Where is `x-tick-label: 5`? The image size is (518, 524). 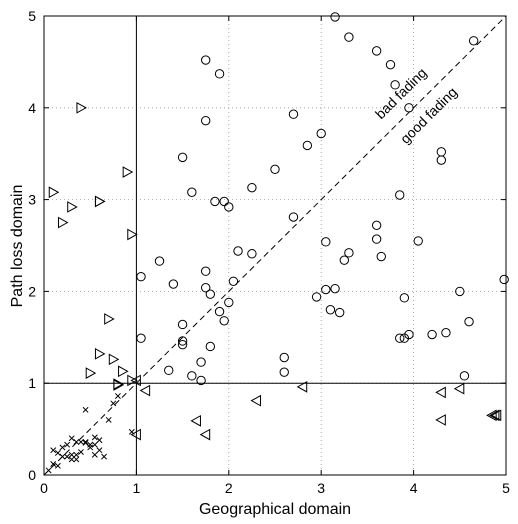
x-tick-label: 5 is located at coordinates (506, 488).